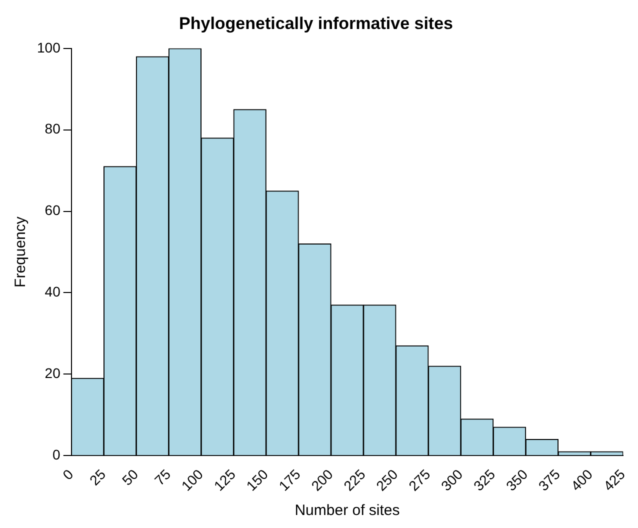 This screenshot has height=528, width=638. Describe the element at coordinates (97, 477) in the screenshot. I see `x-tick-label: 25` at that location.